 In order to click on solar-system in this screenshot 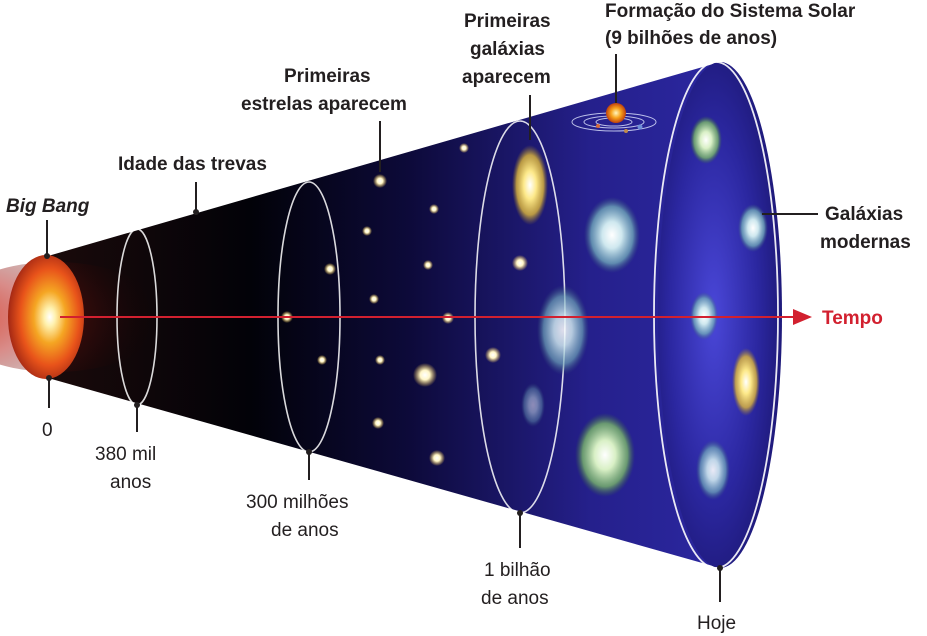, I will do `click(614, 118)`.